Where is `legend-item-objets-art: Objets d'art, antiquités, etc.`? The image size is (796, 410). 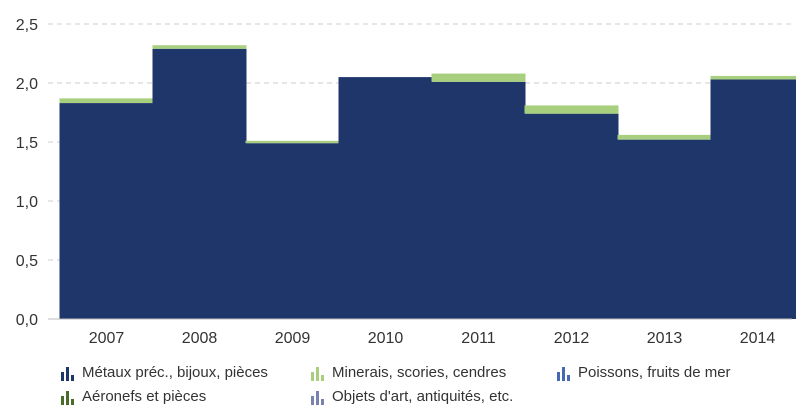 legend-item-objets-art: Objets d'art, antiquités, etc. is located at coordinates (411, 396).